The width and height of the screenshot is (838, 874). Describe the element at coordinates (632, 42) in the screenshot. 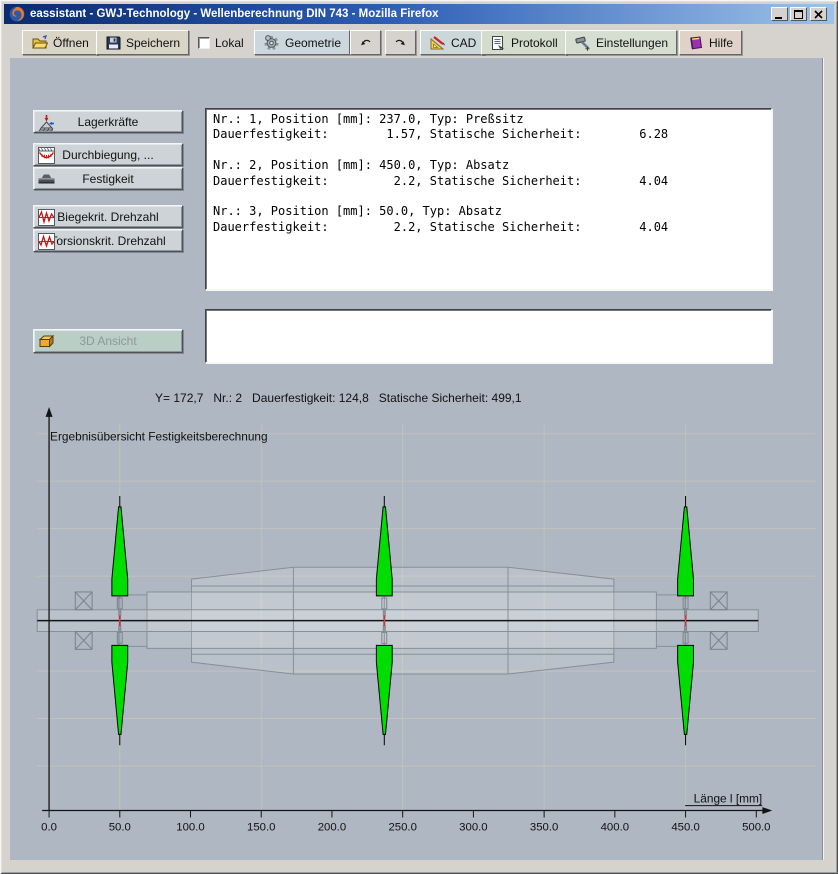

I see `einstellungen-button-label: Einstellungen` at that location.